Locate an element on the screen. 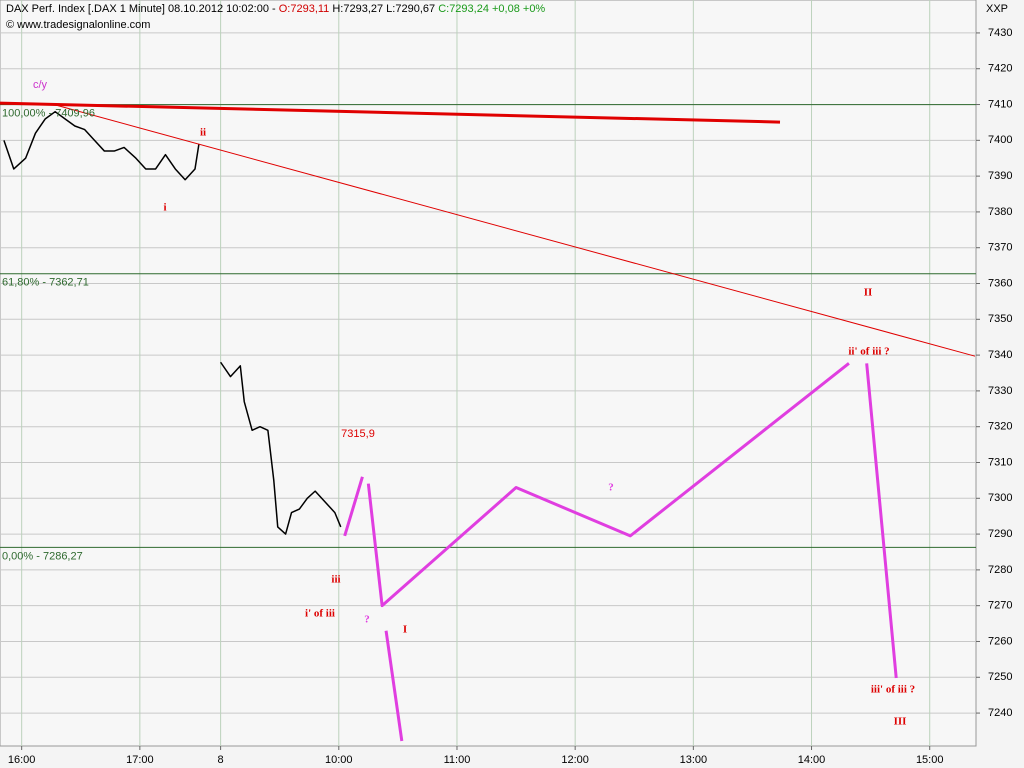 Image resolution: width=1024 pixels, height=768 pixels. x-tick-label: 16:00 is located at coordinates (22, 760).